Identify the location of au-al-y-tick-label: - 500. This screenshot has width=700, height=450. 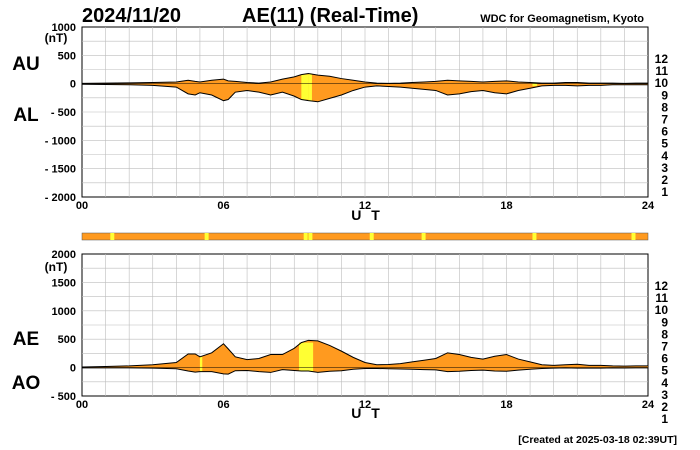
(63, 113).